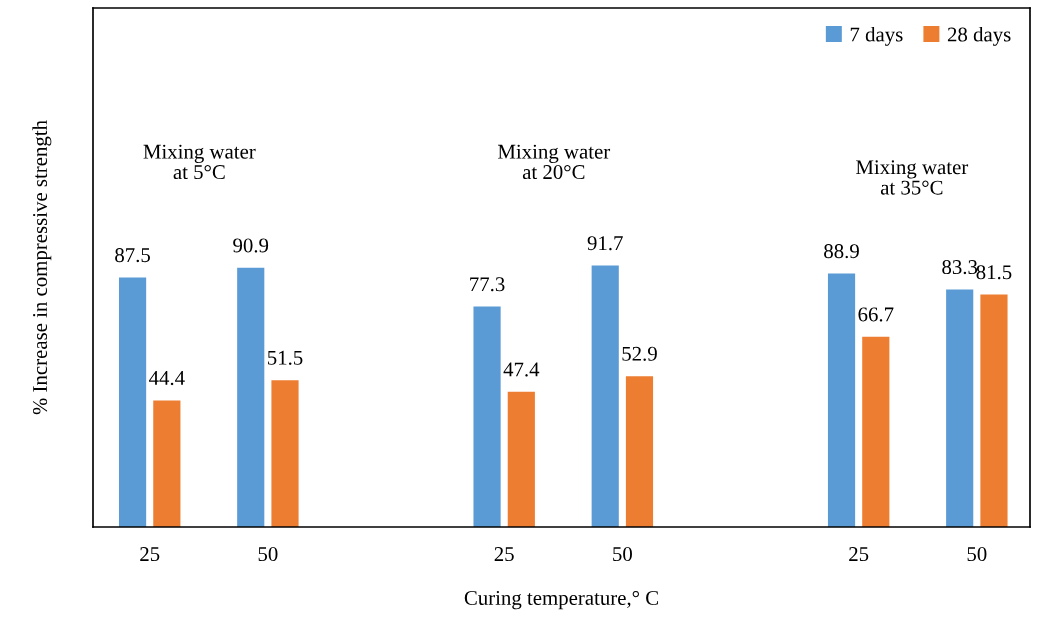  What do you see at coordinates (554, 162) in the screenshot?
I see `annotation: Mixing water at 20°C` at bounding box center [554, 162].